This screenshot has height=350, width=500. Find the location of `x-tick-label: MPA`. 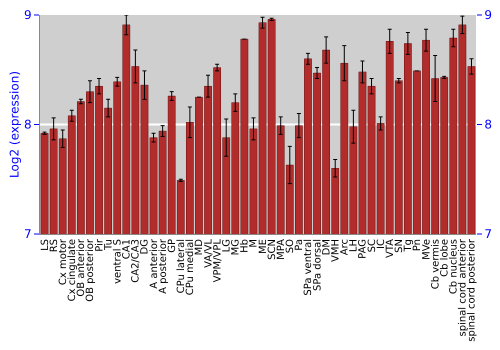

x-tick-label: MPA is located at coordinates (281, 249).